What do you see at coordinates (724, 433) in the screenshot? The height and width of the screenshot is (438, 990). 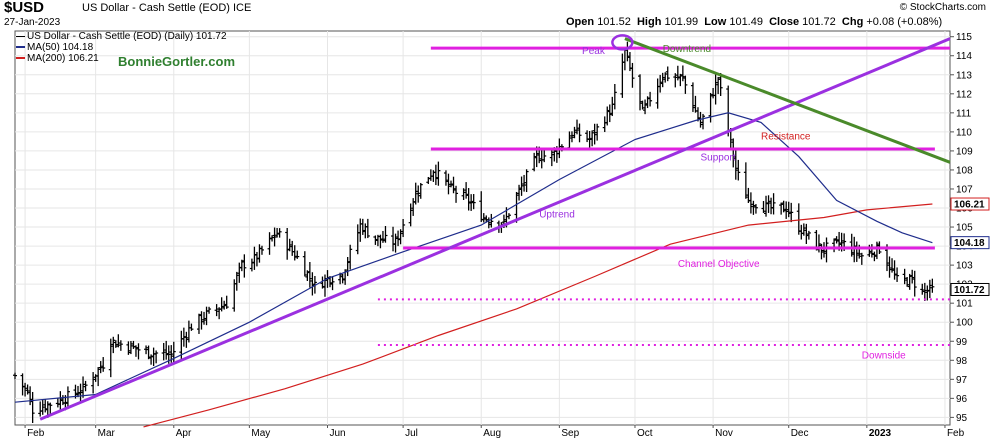 I see `x-tick-label: Nov` at bounding box center [724, 433].